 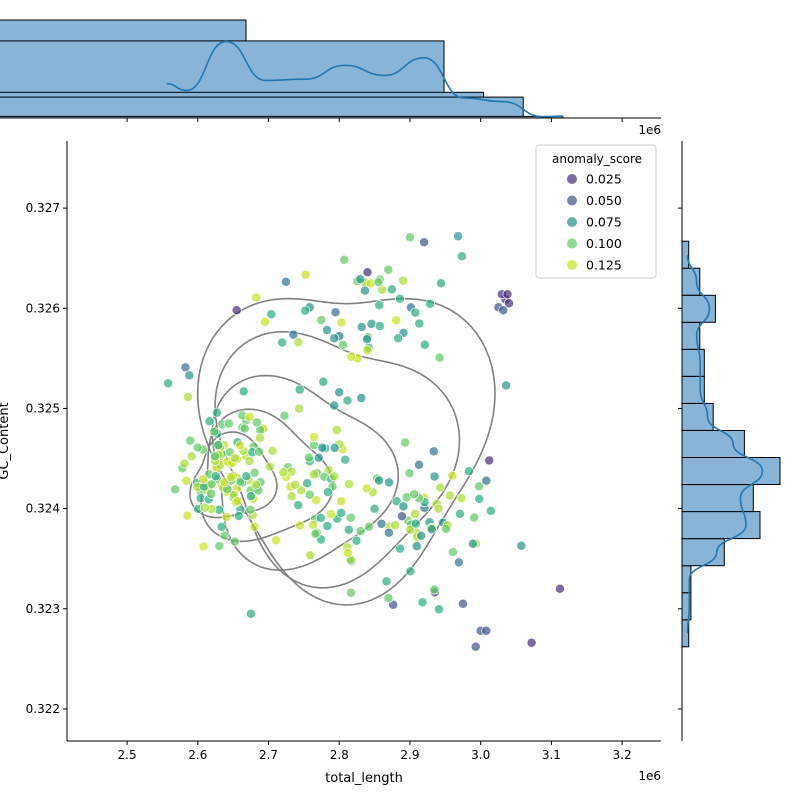 I want to click on x-axis-label: total_length, so click(x=364, y=778).